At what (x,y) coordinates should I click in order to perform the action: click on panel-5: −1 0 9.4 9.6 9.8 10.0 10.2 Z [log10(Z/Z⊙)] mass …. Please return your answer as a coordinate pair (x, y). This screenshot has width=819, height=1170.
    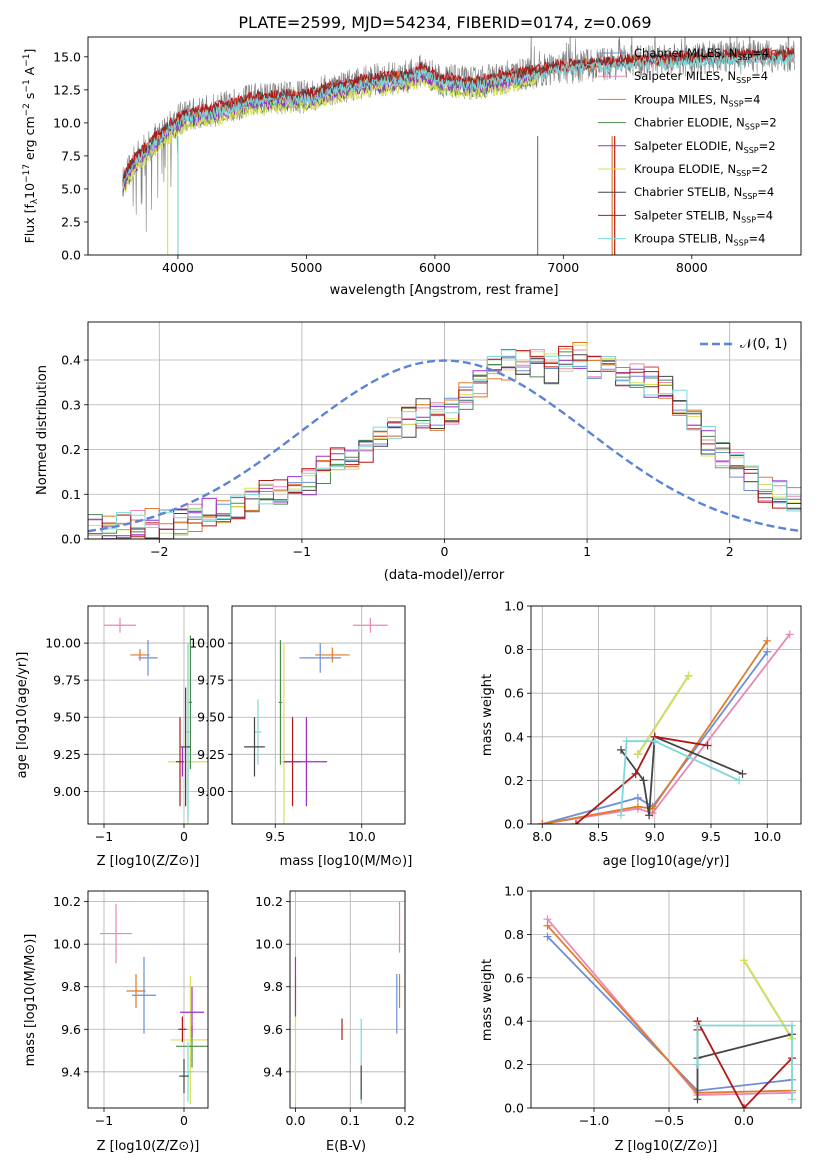
    Looking at the image, I should click on (116, 1022).